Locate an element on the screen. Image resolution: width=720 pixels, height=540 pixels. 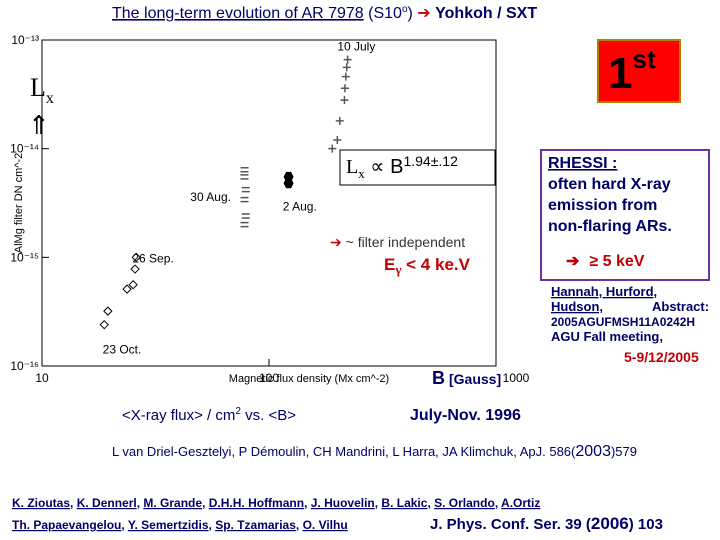
x-tick-label: 1000 is located at coordinates (516, 378).